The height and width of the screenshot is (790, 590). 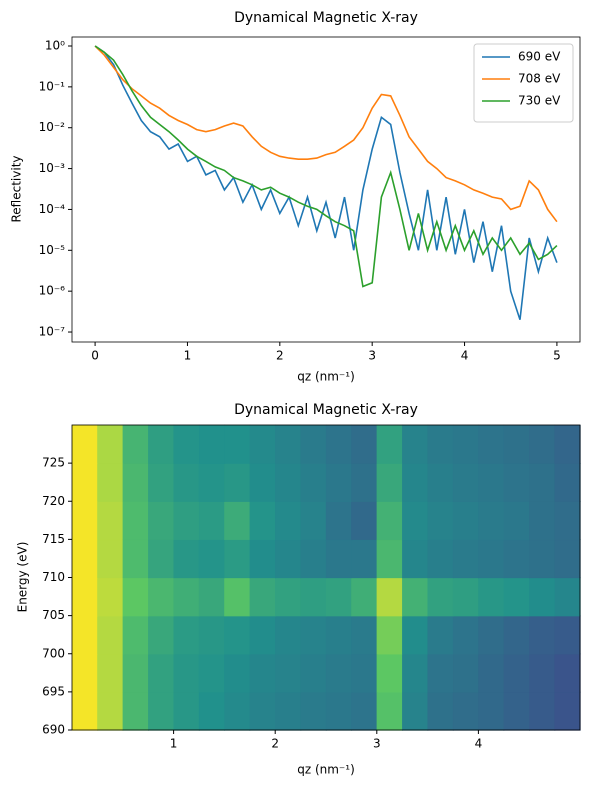 I want to click on legend-label: 708 eV, so click(x=539, y=79).